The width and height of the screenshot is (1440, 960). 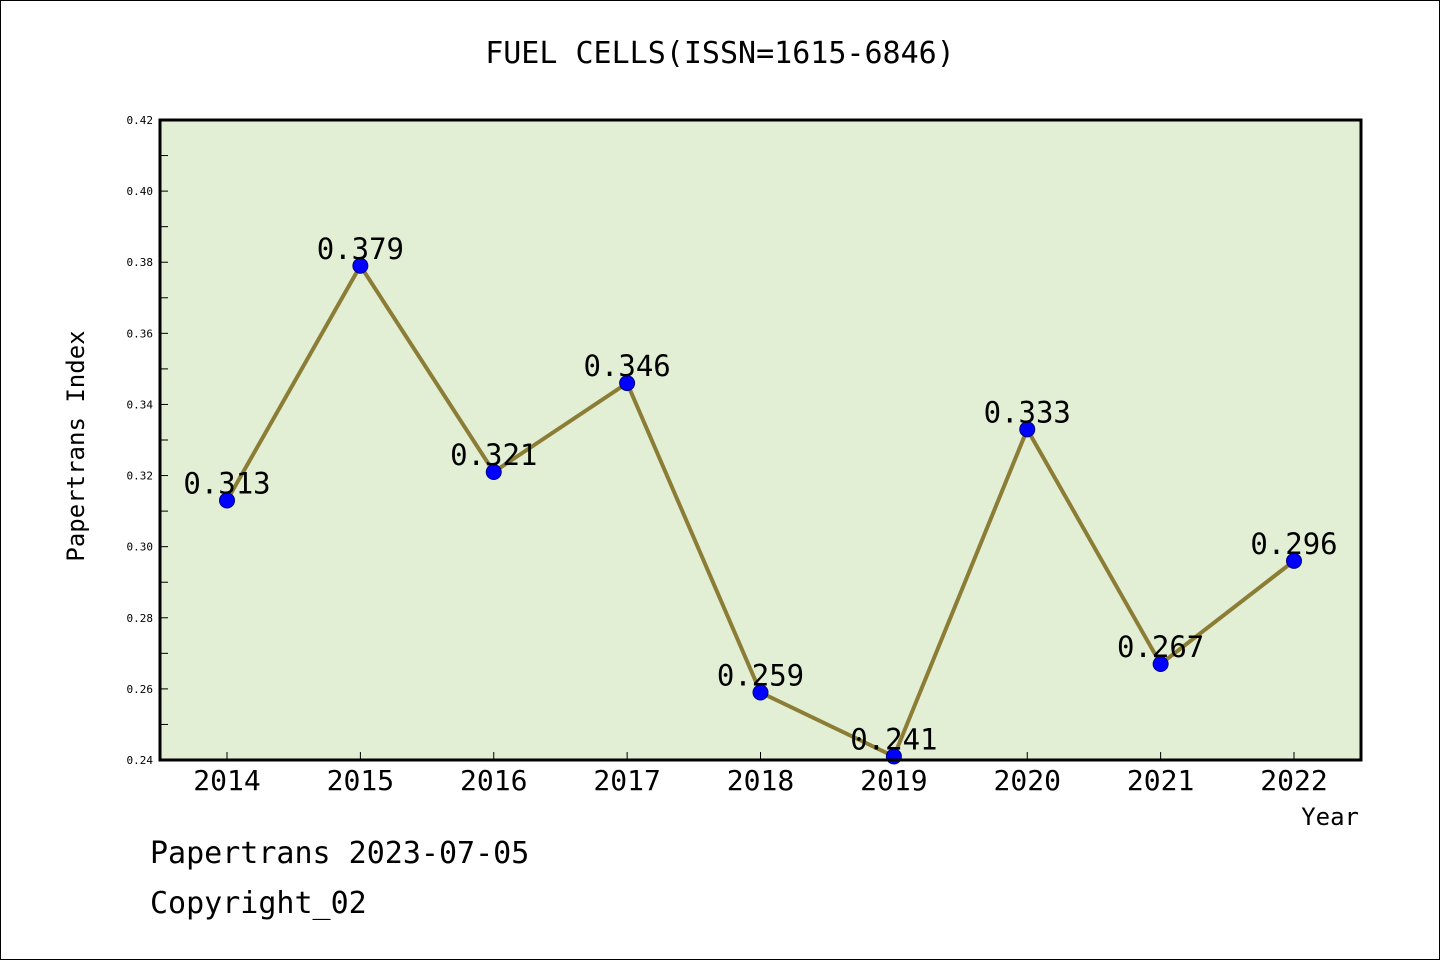 I want to click on footer-copyright: Copyright_02, so click(x=258, y=903).